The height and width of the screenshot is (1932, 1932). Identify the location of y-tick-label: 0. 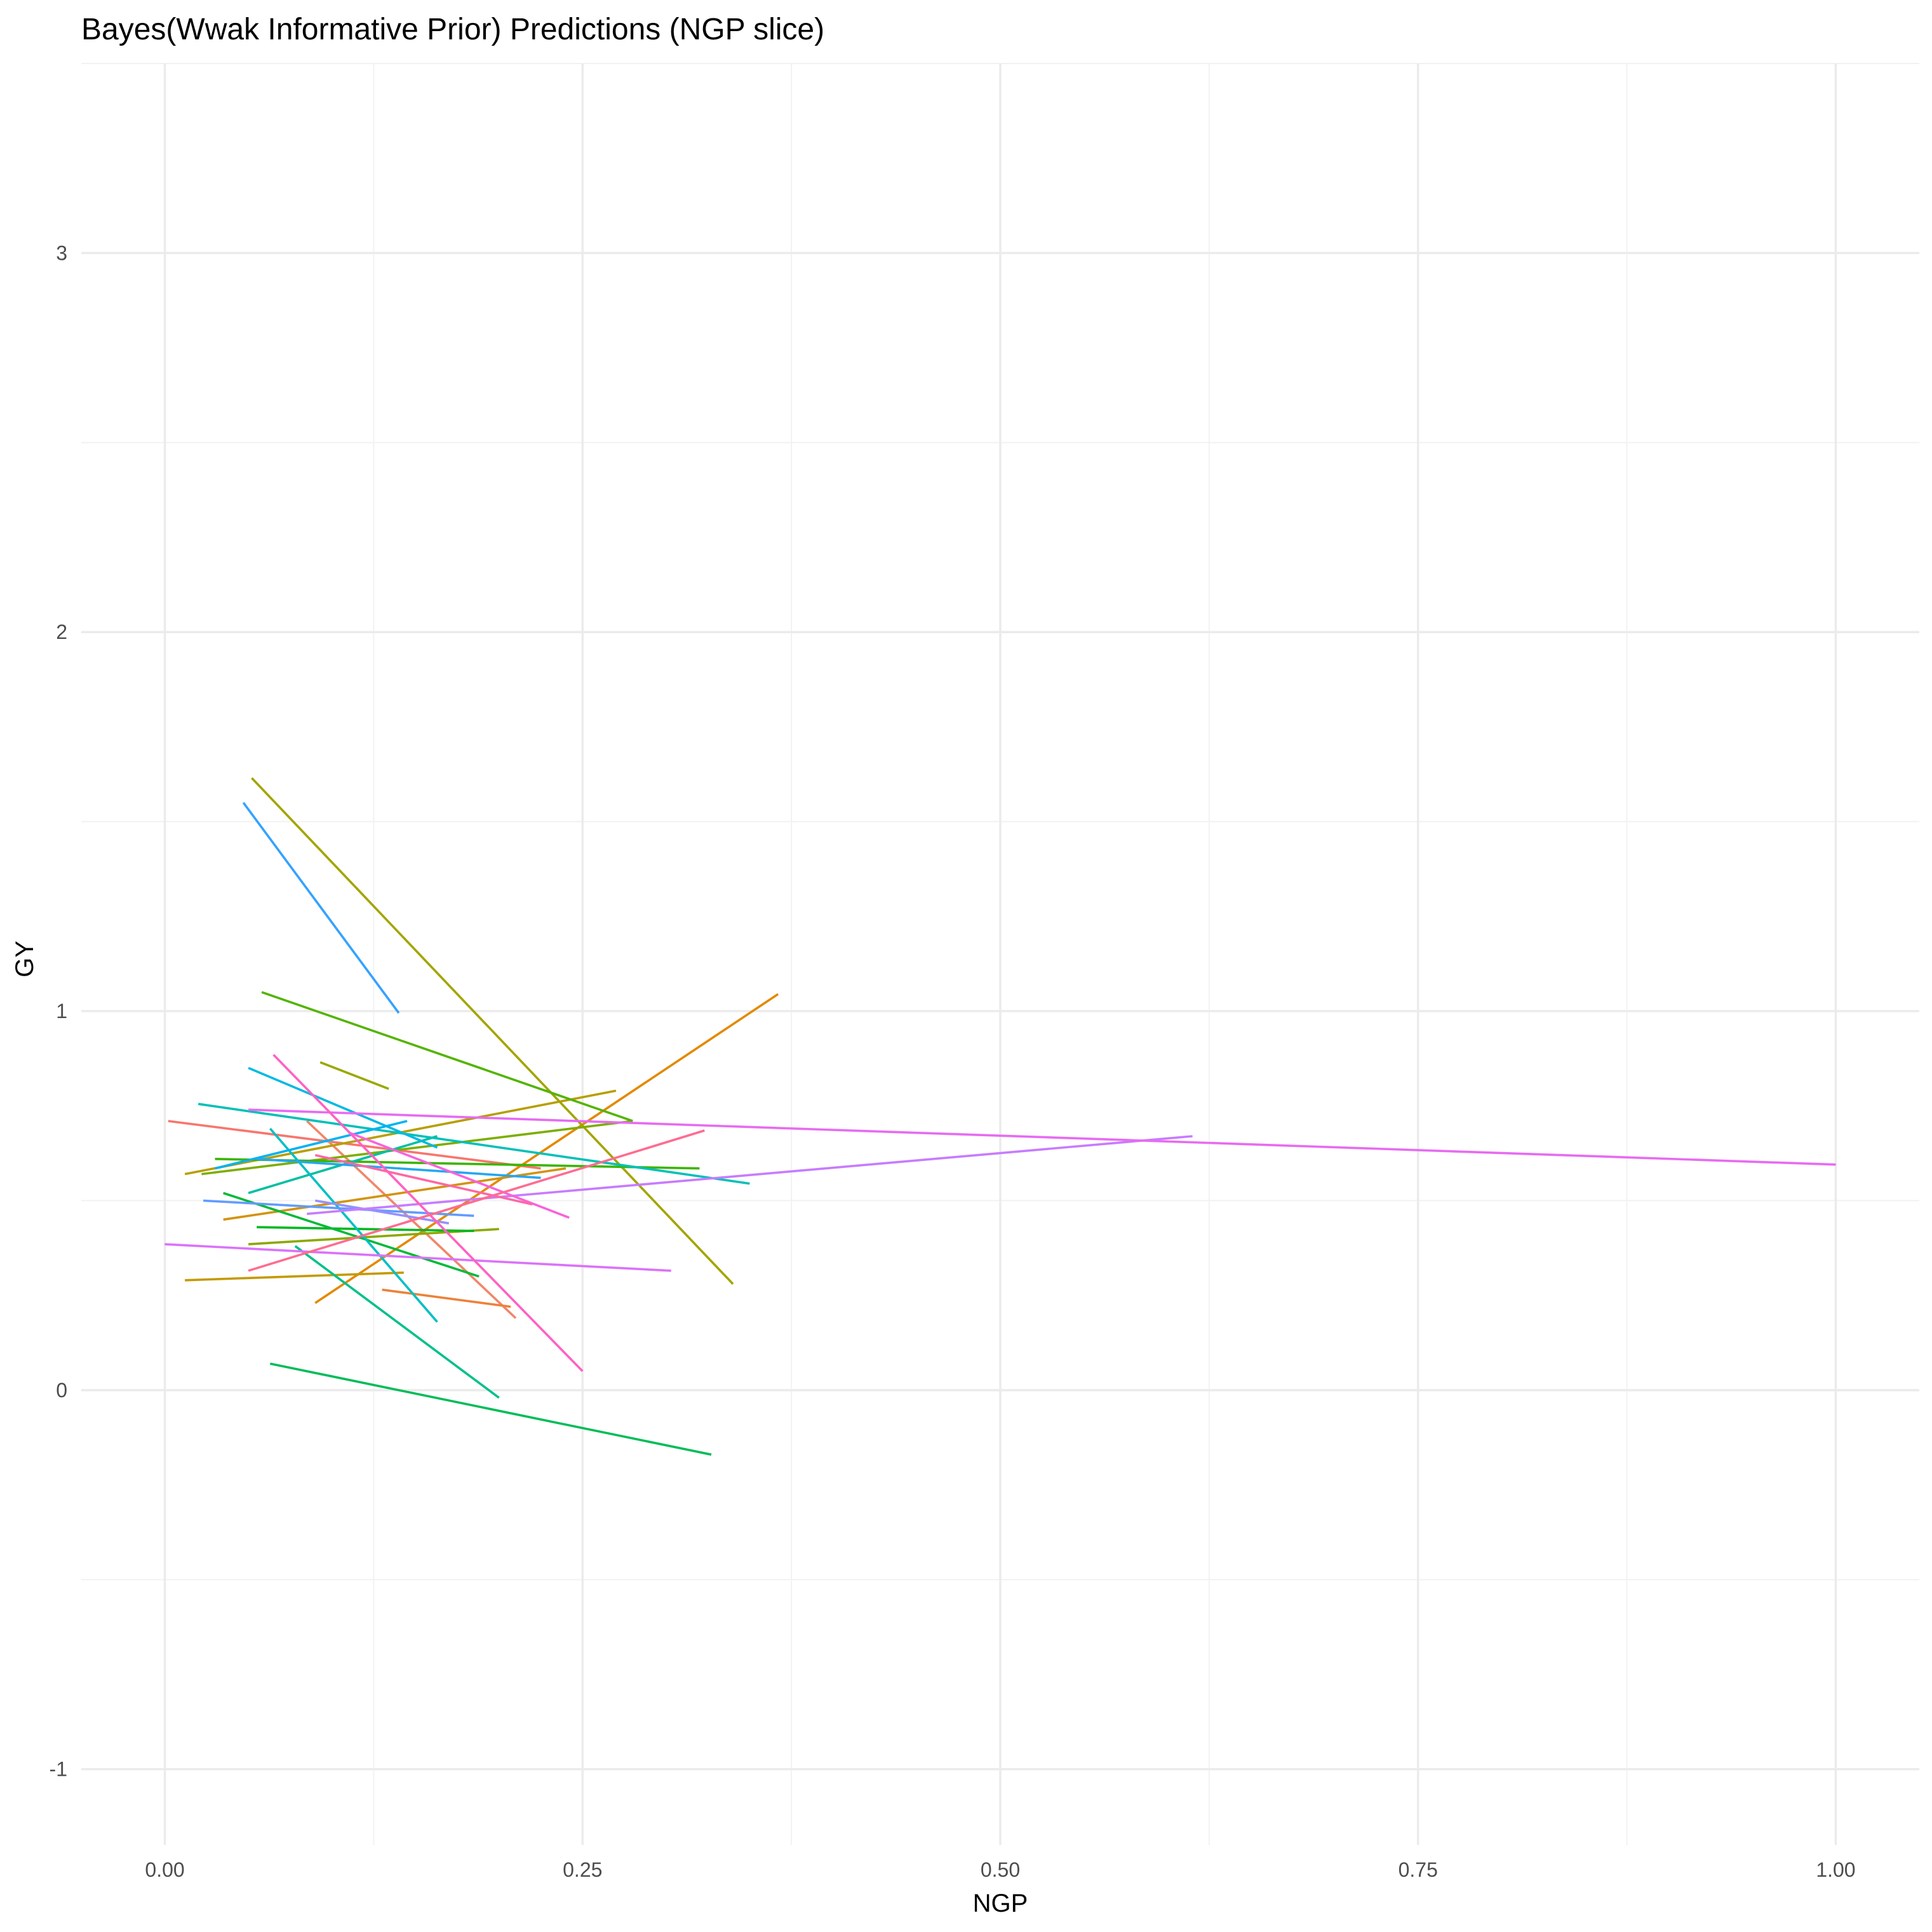
(61, 1391).